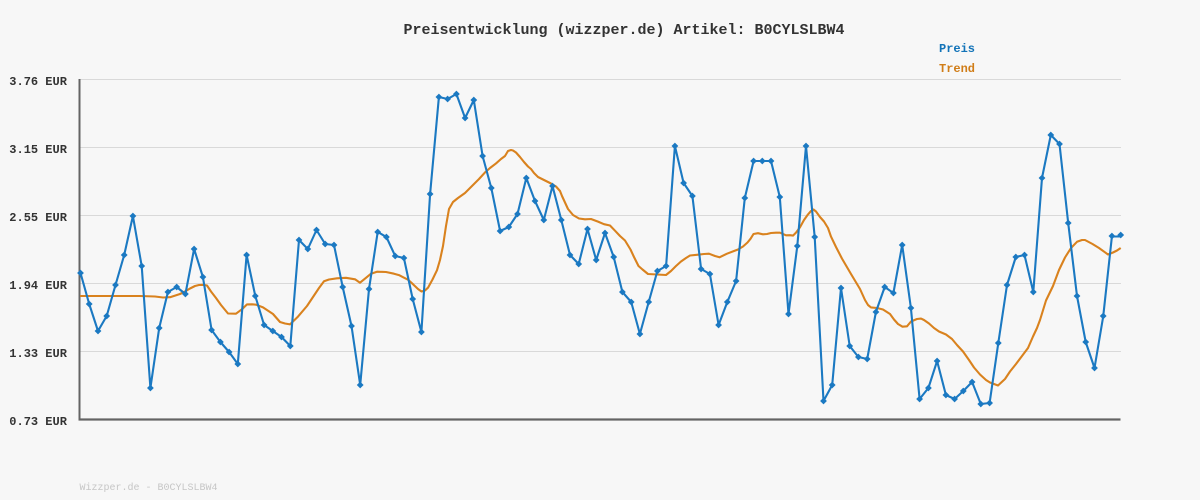 The width and height of the screenshot is (1200, 500). Describe the element at coordinates (38, 286) in the screenshot. I see `svg-text: 1.94 EUR` at that location.